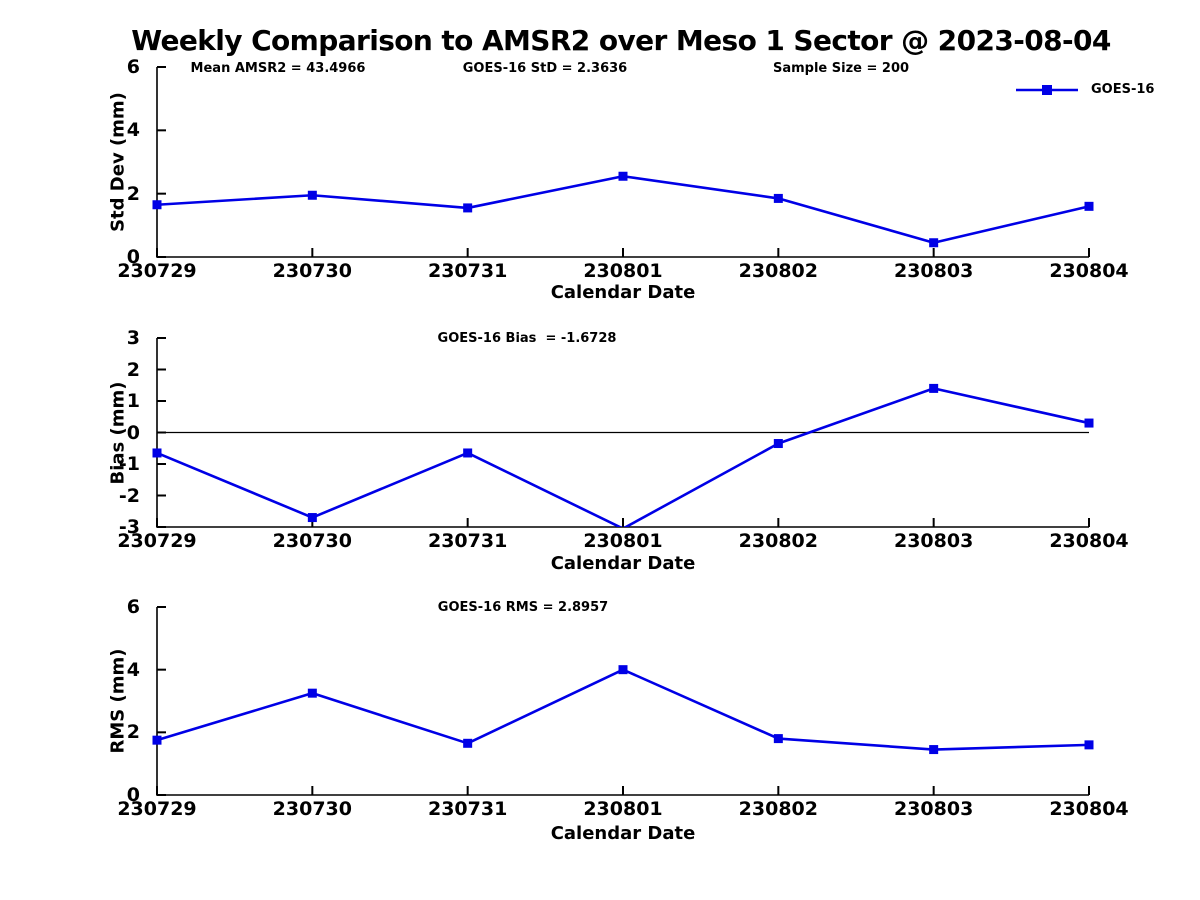 This screenshot has width=1200, height=900. Describe the element at coordinates (129, 495) in the screenshot. I see `y-tick-label: -2` at that location.